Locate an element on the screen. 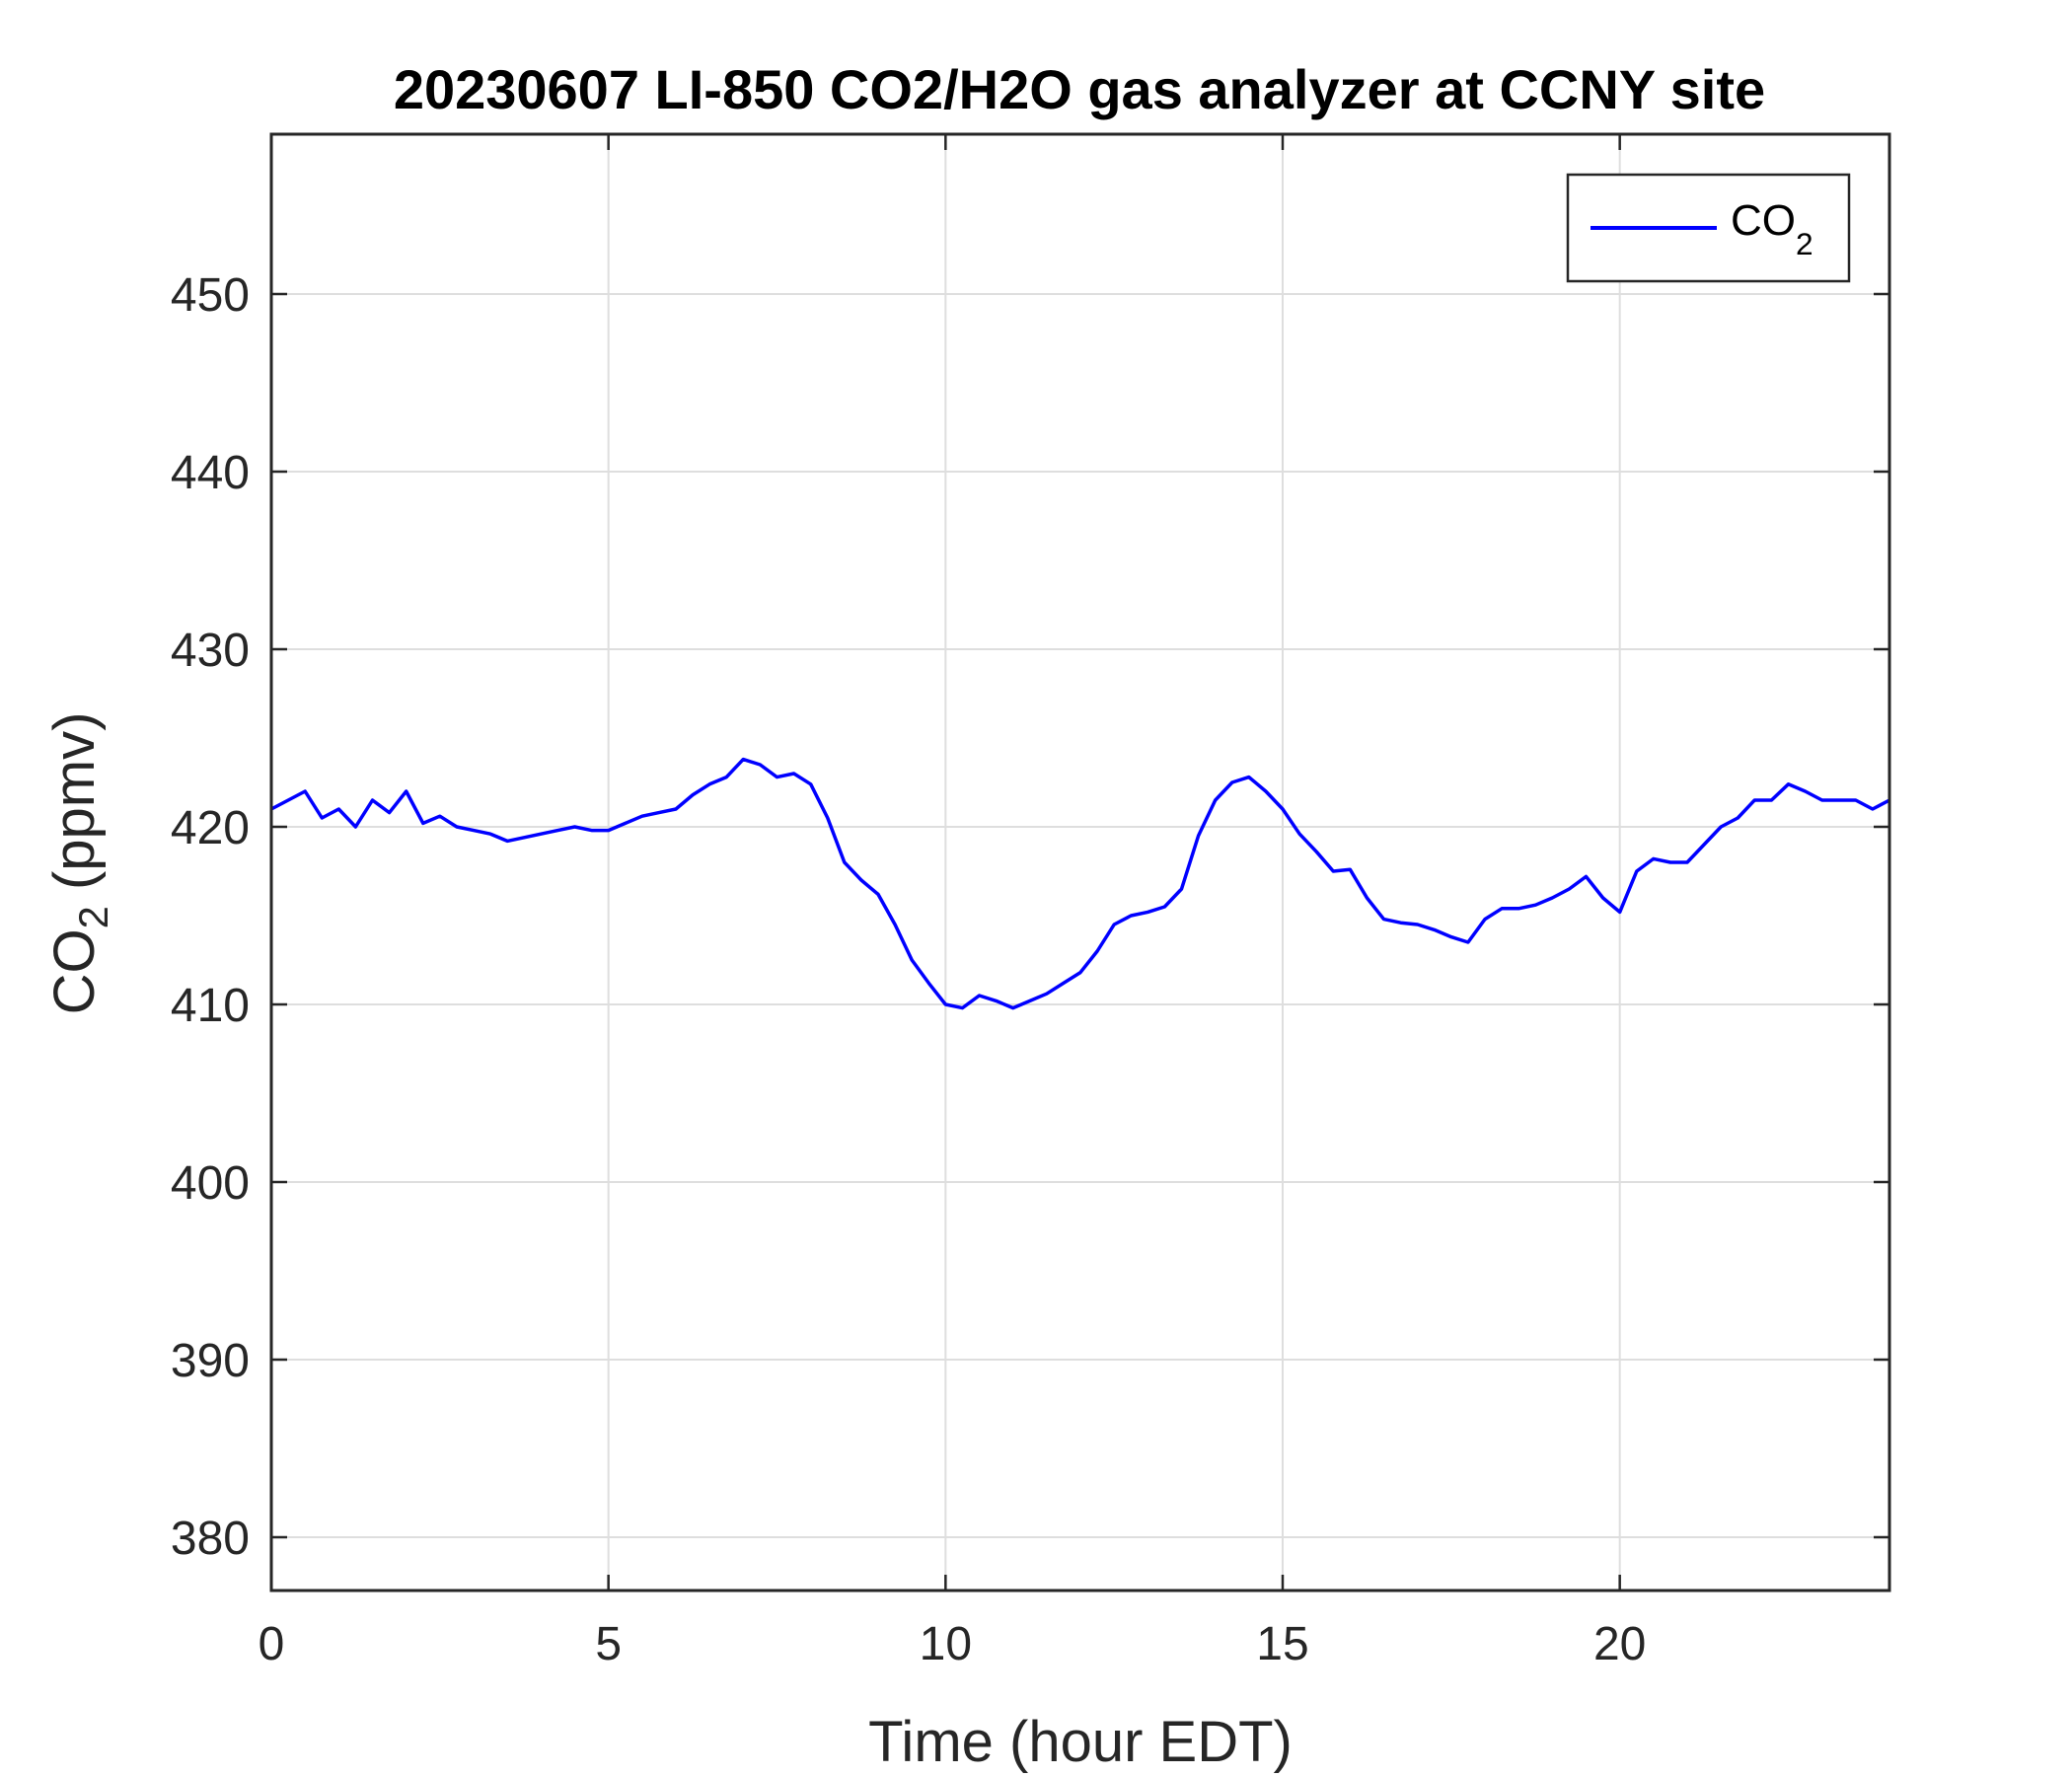 Image resolution: width=2072 pixels, height=1776 pixels. x-tick-labels: 0 5 10 15 20 is located at coordinates (953, 1644).